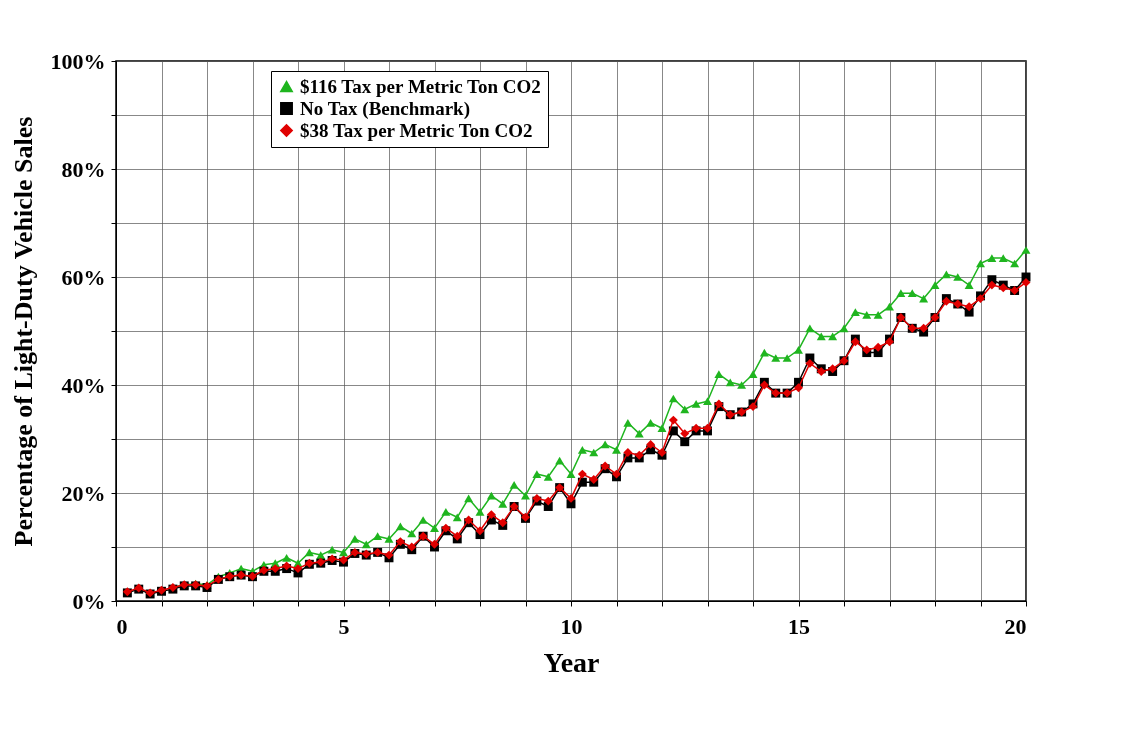 The height and width of the screenshot is (738, 1140). I want to click on x-tick-label: 5, so click(344, 626).